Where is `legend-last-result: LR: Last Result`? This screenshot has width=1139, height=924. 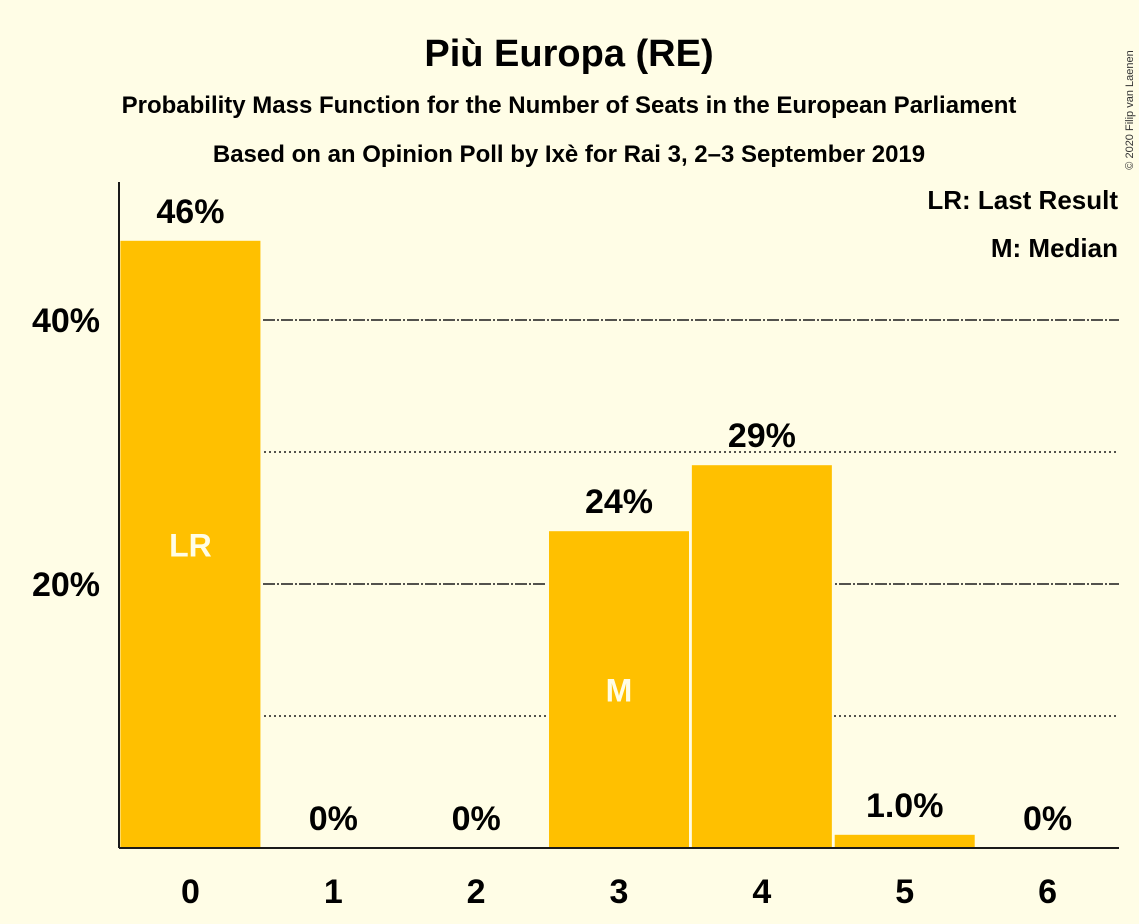
legend-last-result: LR: Last Result is located at coordinates (1022, 200).